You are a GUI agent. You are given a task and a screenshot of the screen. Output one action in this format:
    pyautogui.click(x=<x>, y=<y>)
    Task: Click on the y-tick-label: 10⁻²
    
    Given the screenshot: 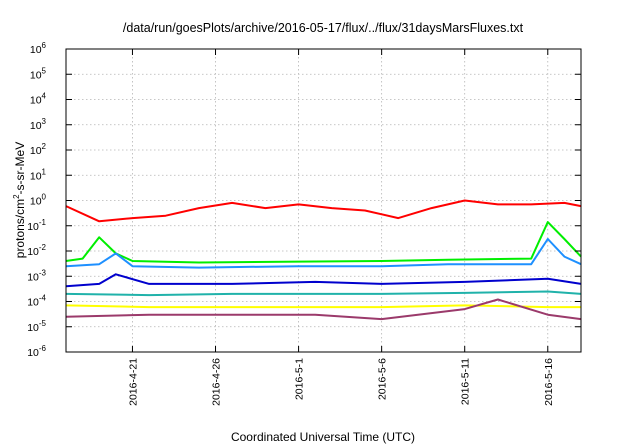 What is the action you would take?
    pyautogui.click(x=36, y=250)
    